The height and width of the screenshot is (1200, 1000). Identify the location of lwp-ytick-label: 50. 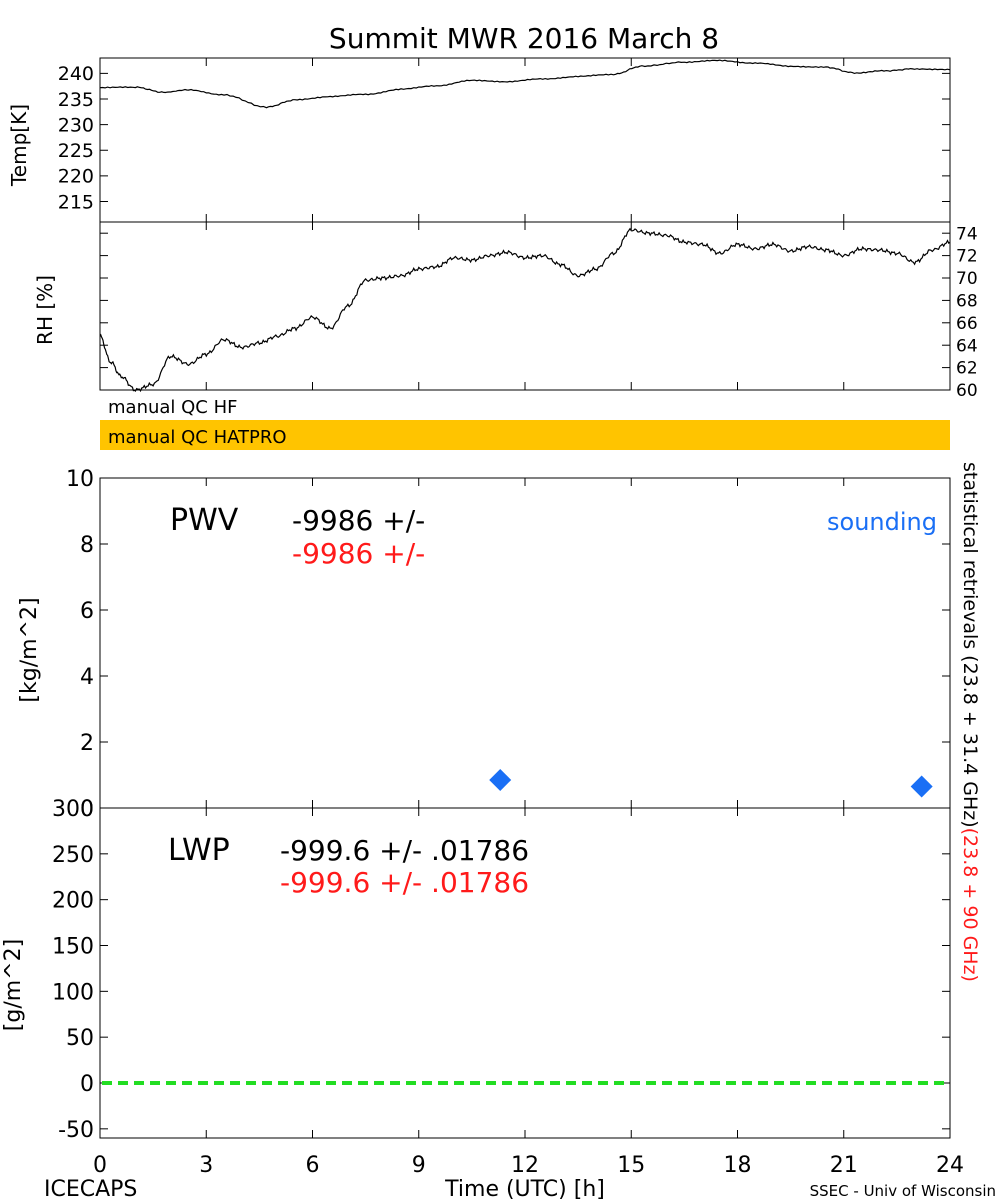
(80, 1038).